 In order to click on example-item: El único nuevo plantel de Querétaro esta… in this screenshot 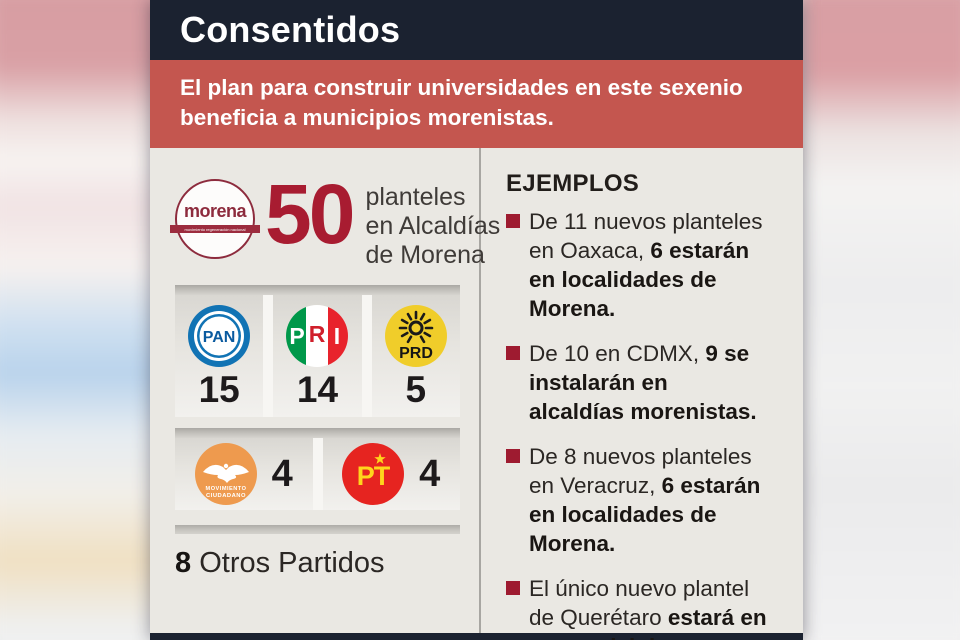, I will do `click(639, 607)`.